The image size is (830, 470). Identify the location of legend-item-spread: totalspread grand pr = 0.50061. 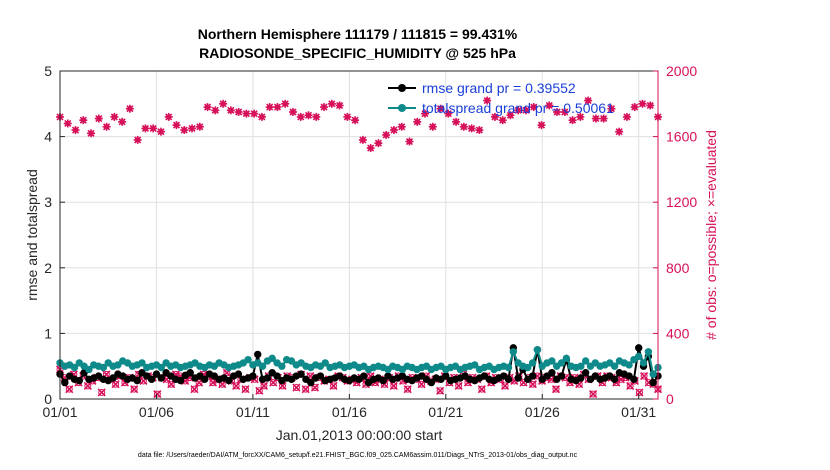
(501, 108).